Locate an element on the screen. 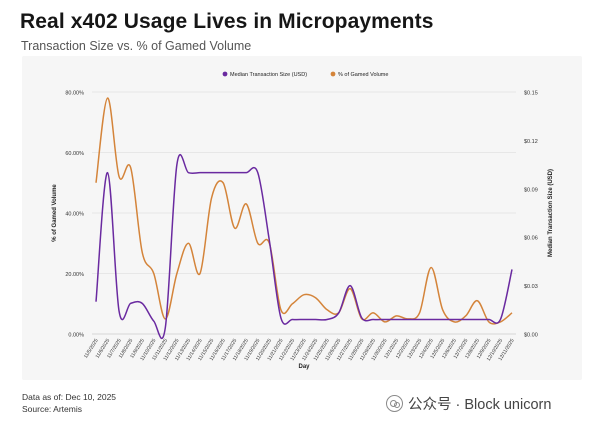  right-tick-label: $0.03 is located at coordinates (531, 287).